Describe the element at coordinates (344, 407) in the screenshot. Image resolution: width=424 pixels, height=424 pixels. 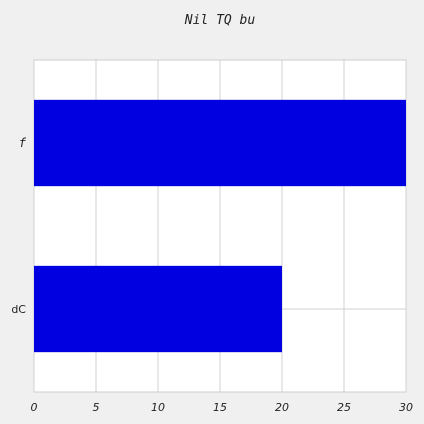
I see `x-tick-label: 25` at that location.